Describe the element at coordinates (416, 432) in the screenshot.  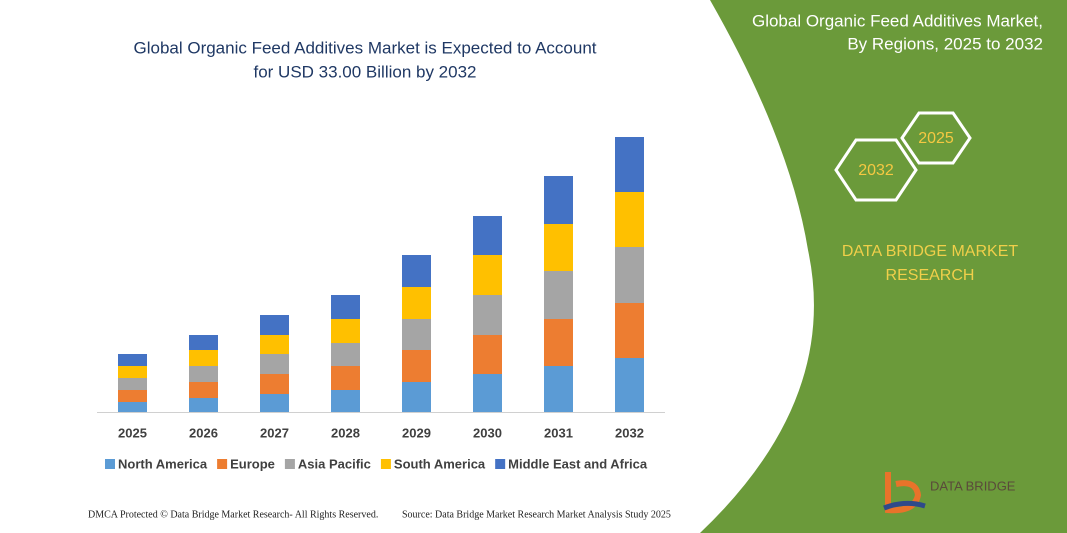
I see `x-tick-label: 2029` at that location.